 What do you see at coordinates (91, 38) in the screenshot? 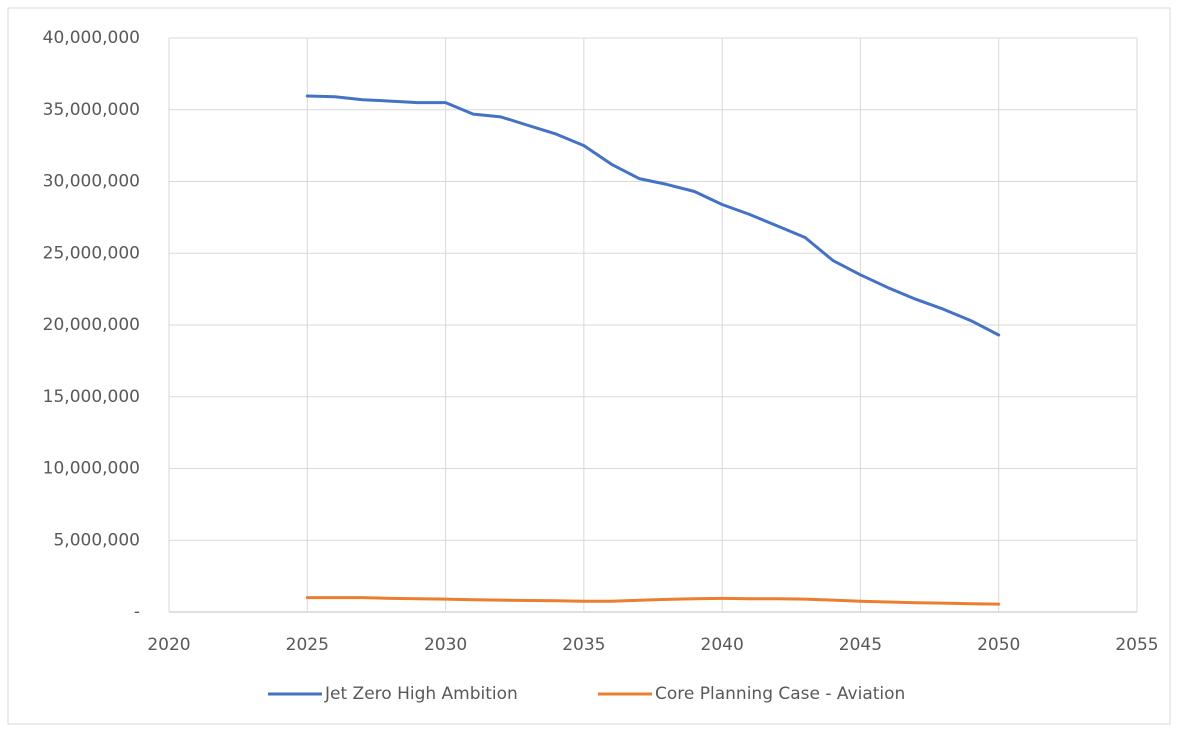
I see `y-tick-label: 40,000,000` at bounding box center [91, 38].